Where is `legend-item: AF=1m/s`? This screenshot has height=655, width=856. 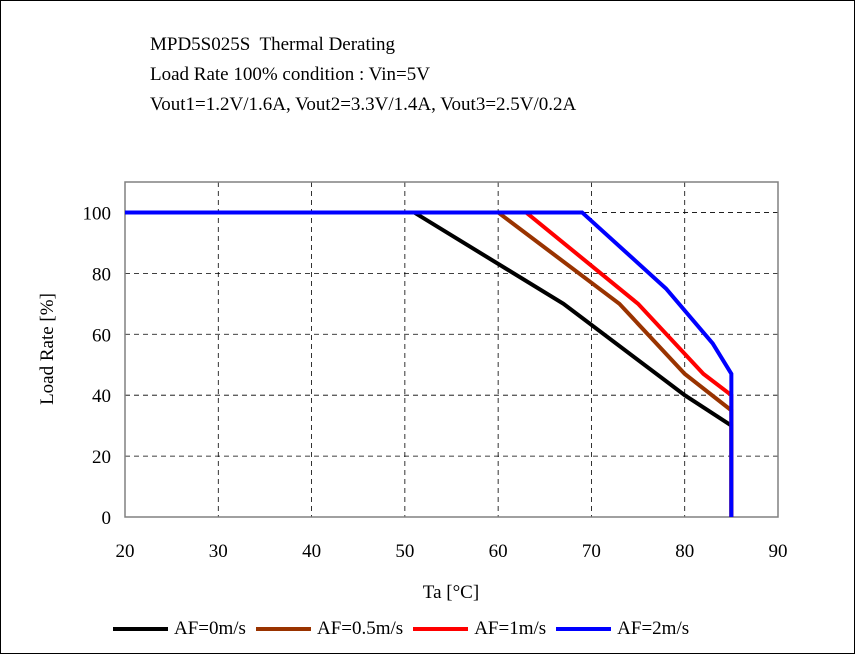
legend-item: AF=1m/s is located at coordinates (479, 629).